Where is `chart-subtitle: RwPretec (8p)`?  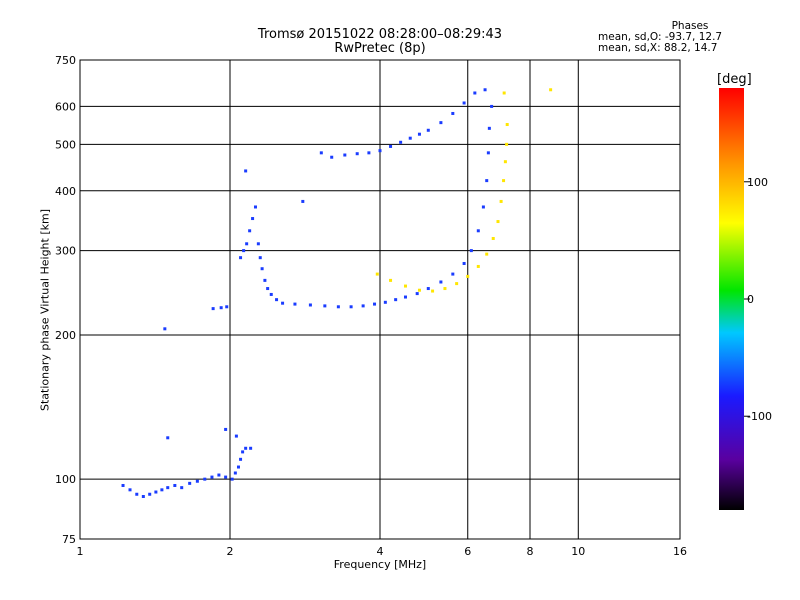
chart-subtitle: RwPretec (8p) is located at coordinates (380, 48).